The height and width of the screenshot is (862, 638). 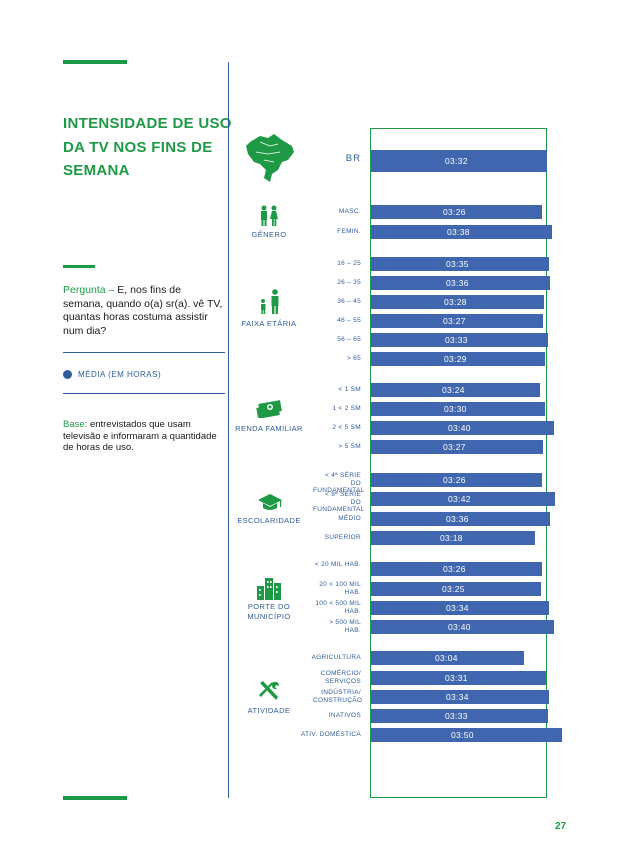 I want to click on bar: 03:28, so click(x=457, y=302).